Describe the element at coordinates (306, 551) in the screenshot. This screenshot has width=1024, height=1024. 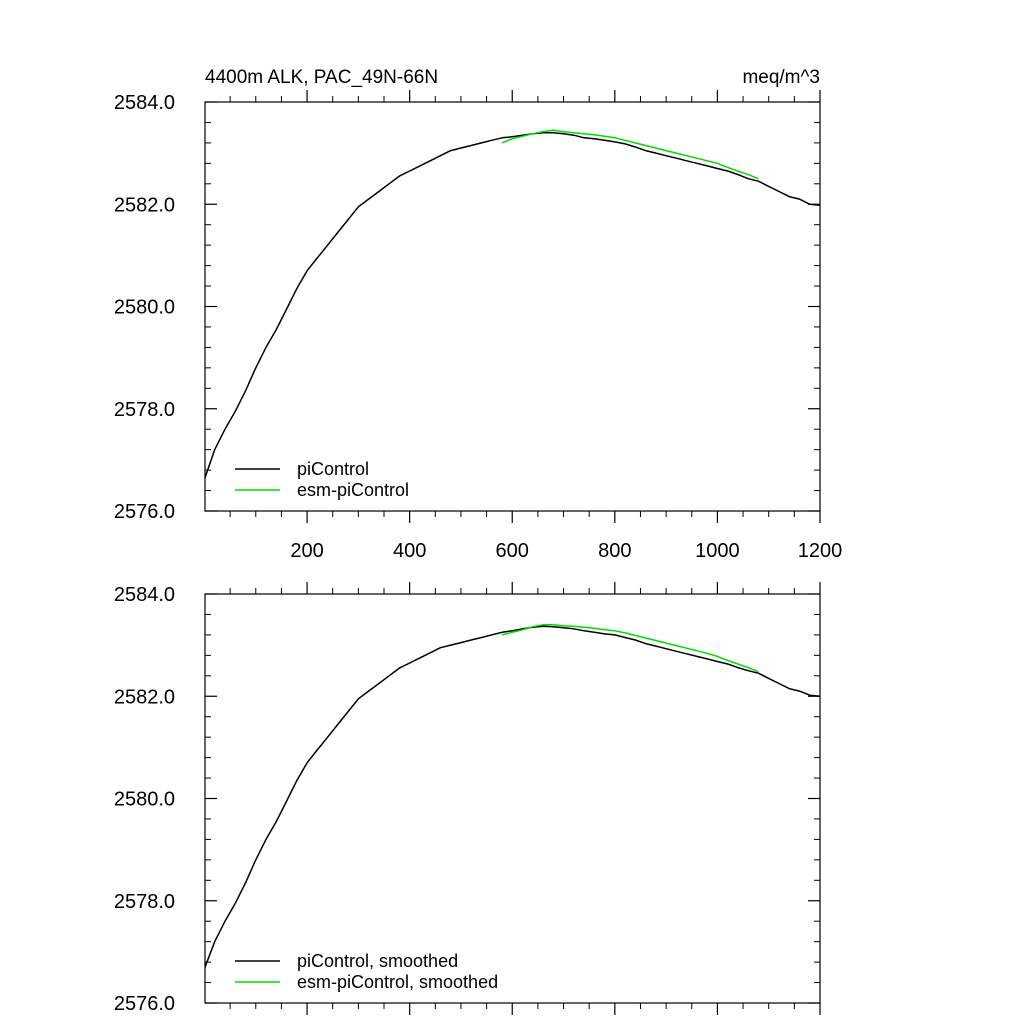
I see `x-tick-label: 200` at that location.